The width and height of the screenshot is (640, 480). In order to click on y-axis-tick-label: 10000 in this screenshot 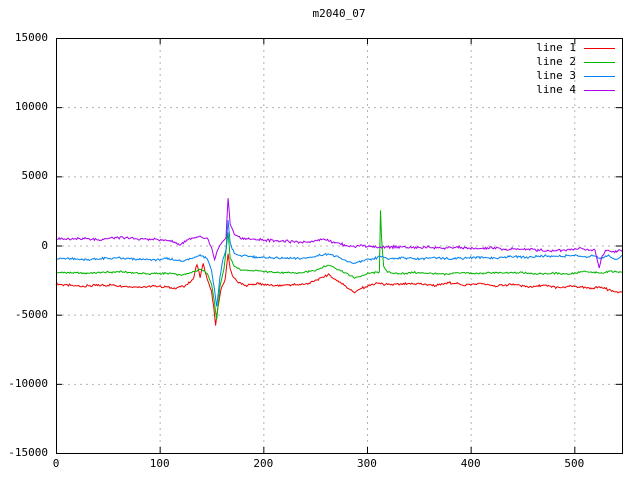, I will do `click(31, 107)`.